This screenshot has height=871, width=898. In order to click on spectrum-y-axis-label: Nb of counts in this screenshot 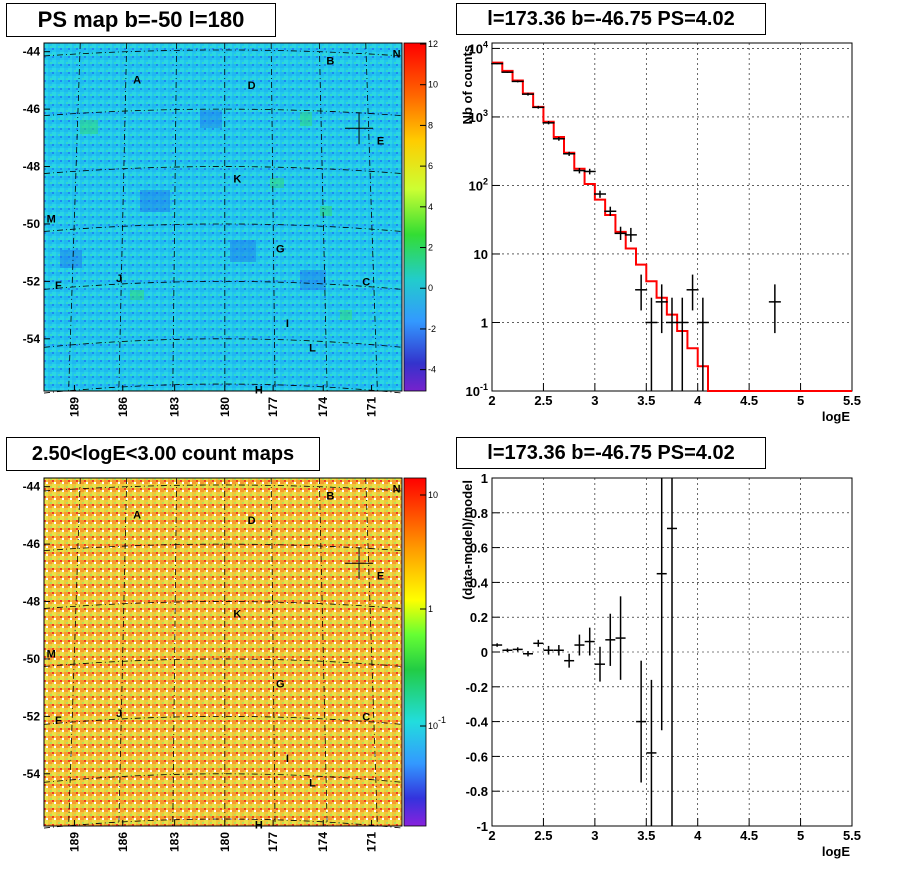, I will do `click(467, 84)`.